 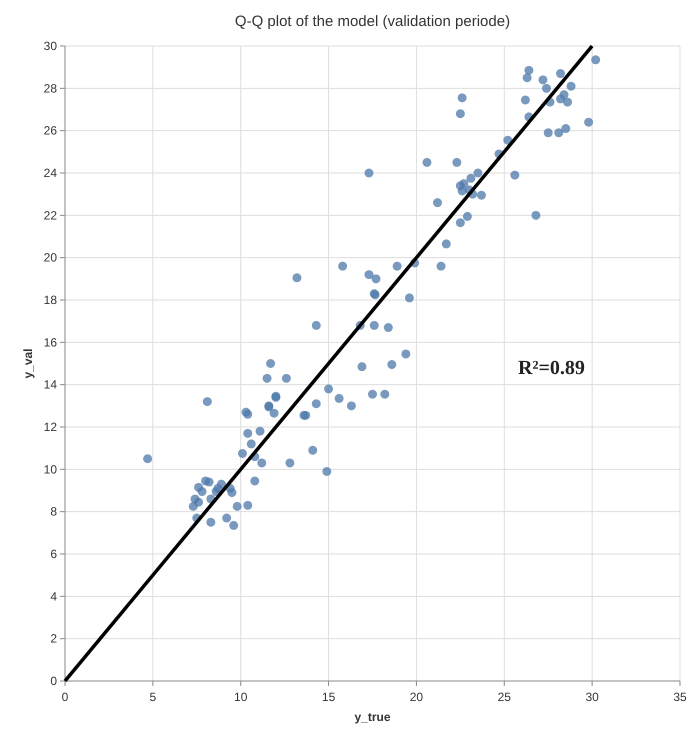 What do you see at coordinates (54, 681) in the screenshot?
I see `y-tick-label: 0` at bounding box center [54, 681].